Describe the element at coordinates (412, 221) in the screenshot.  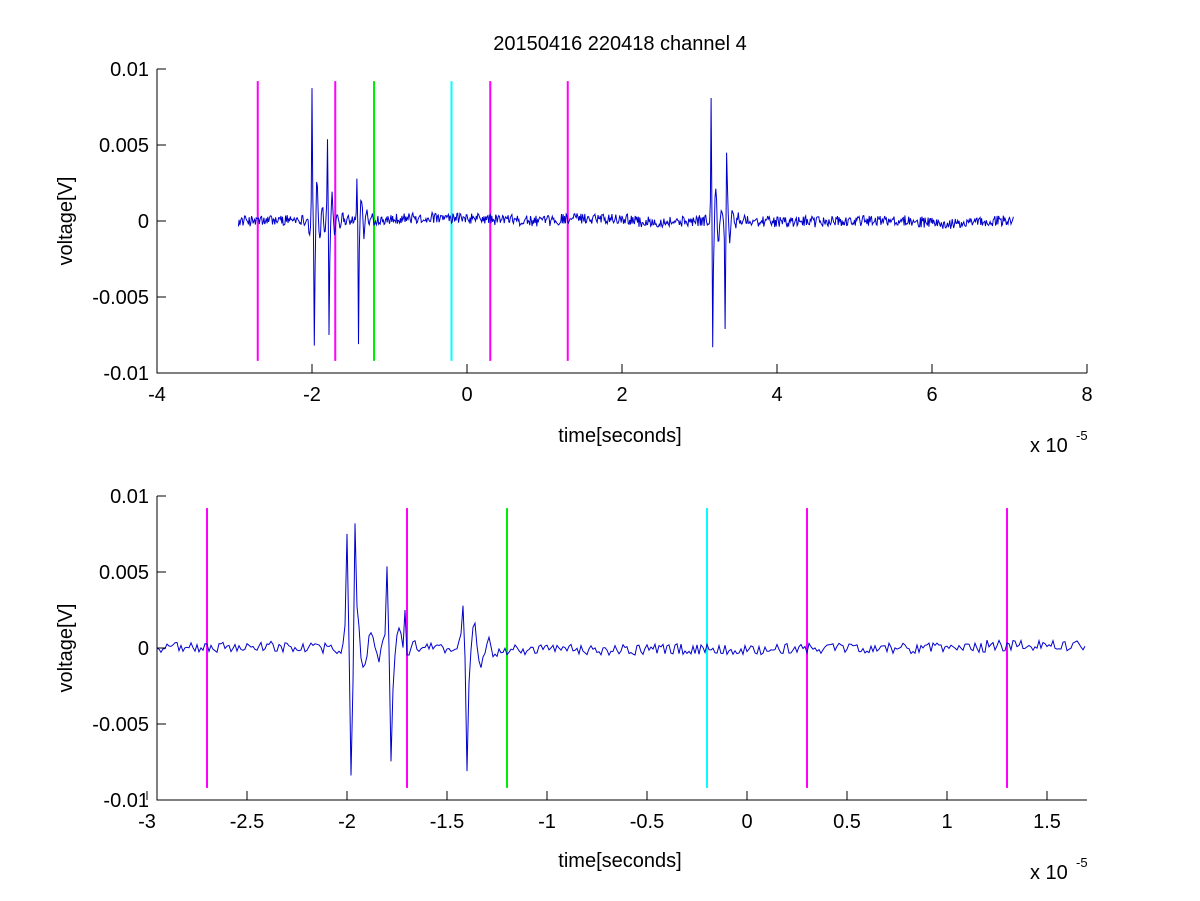
I see `marker-lines-group` at that location.